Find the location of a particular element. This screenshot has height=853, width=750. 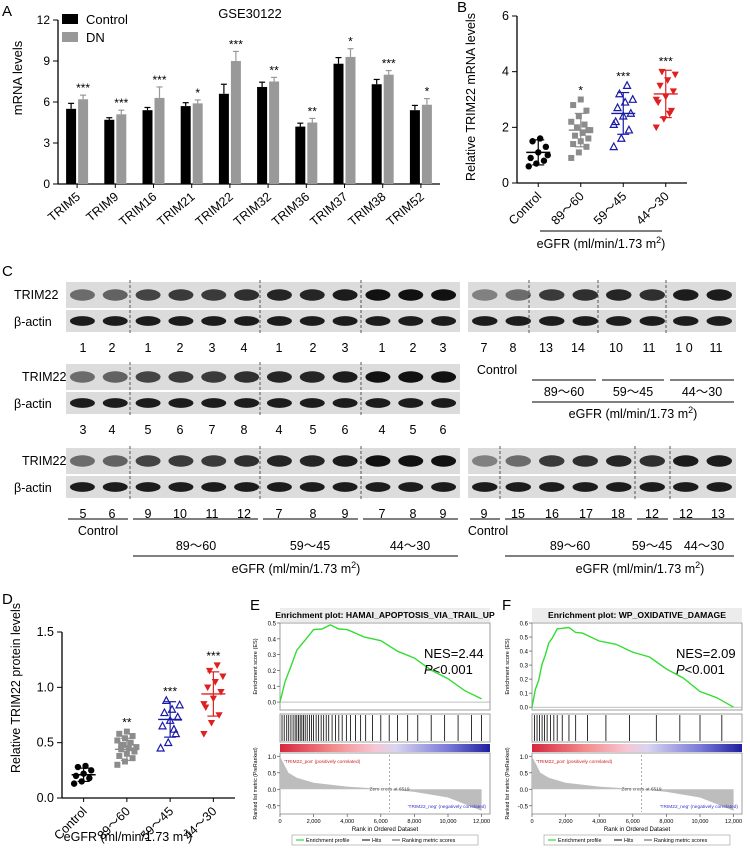

lane-number: 4 is located at coordinates (279, 430).